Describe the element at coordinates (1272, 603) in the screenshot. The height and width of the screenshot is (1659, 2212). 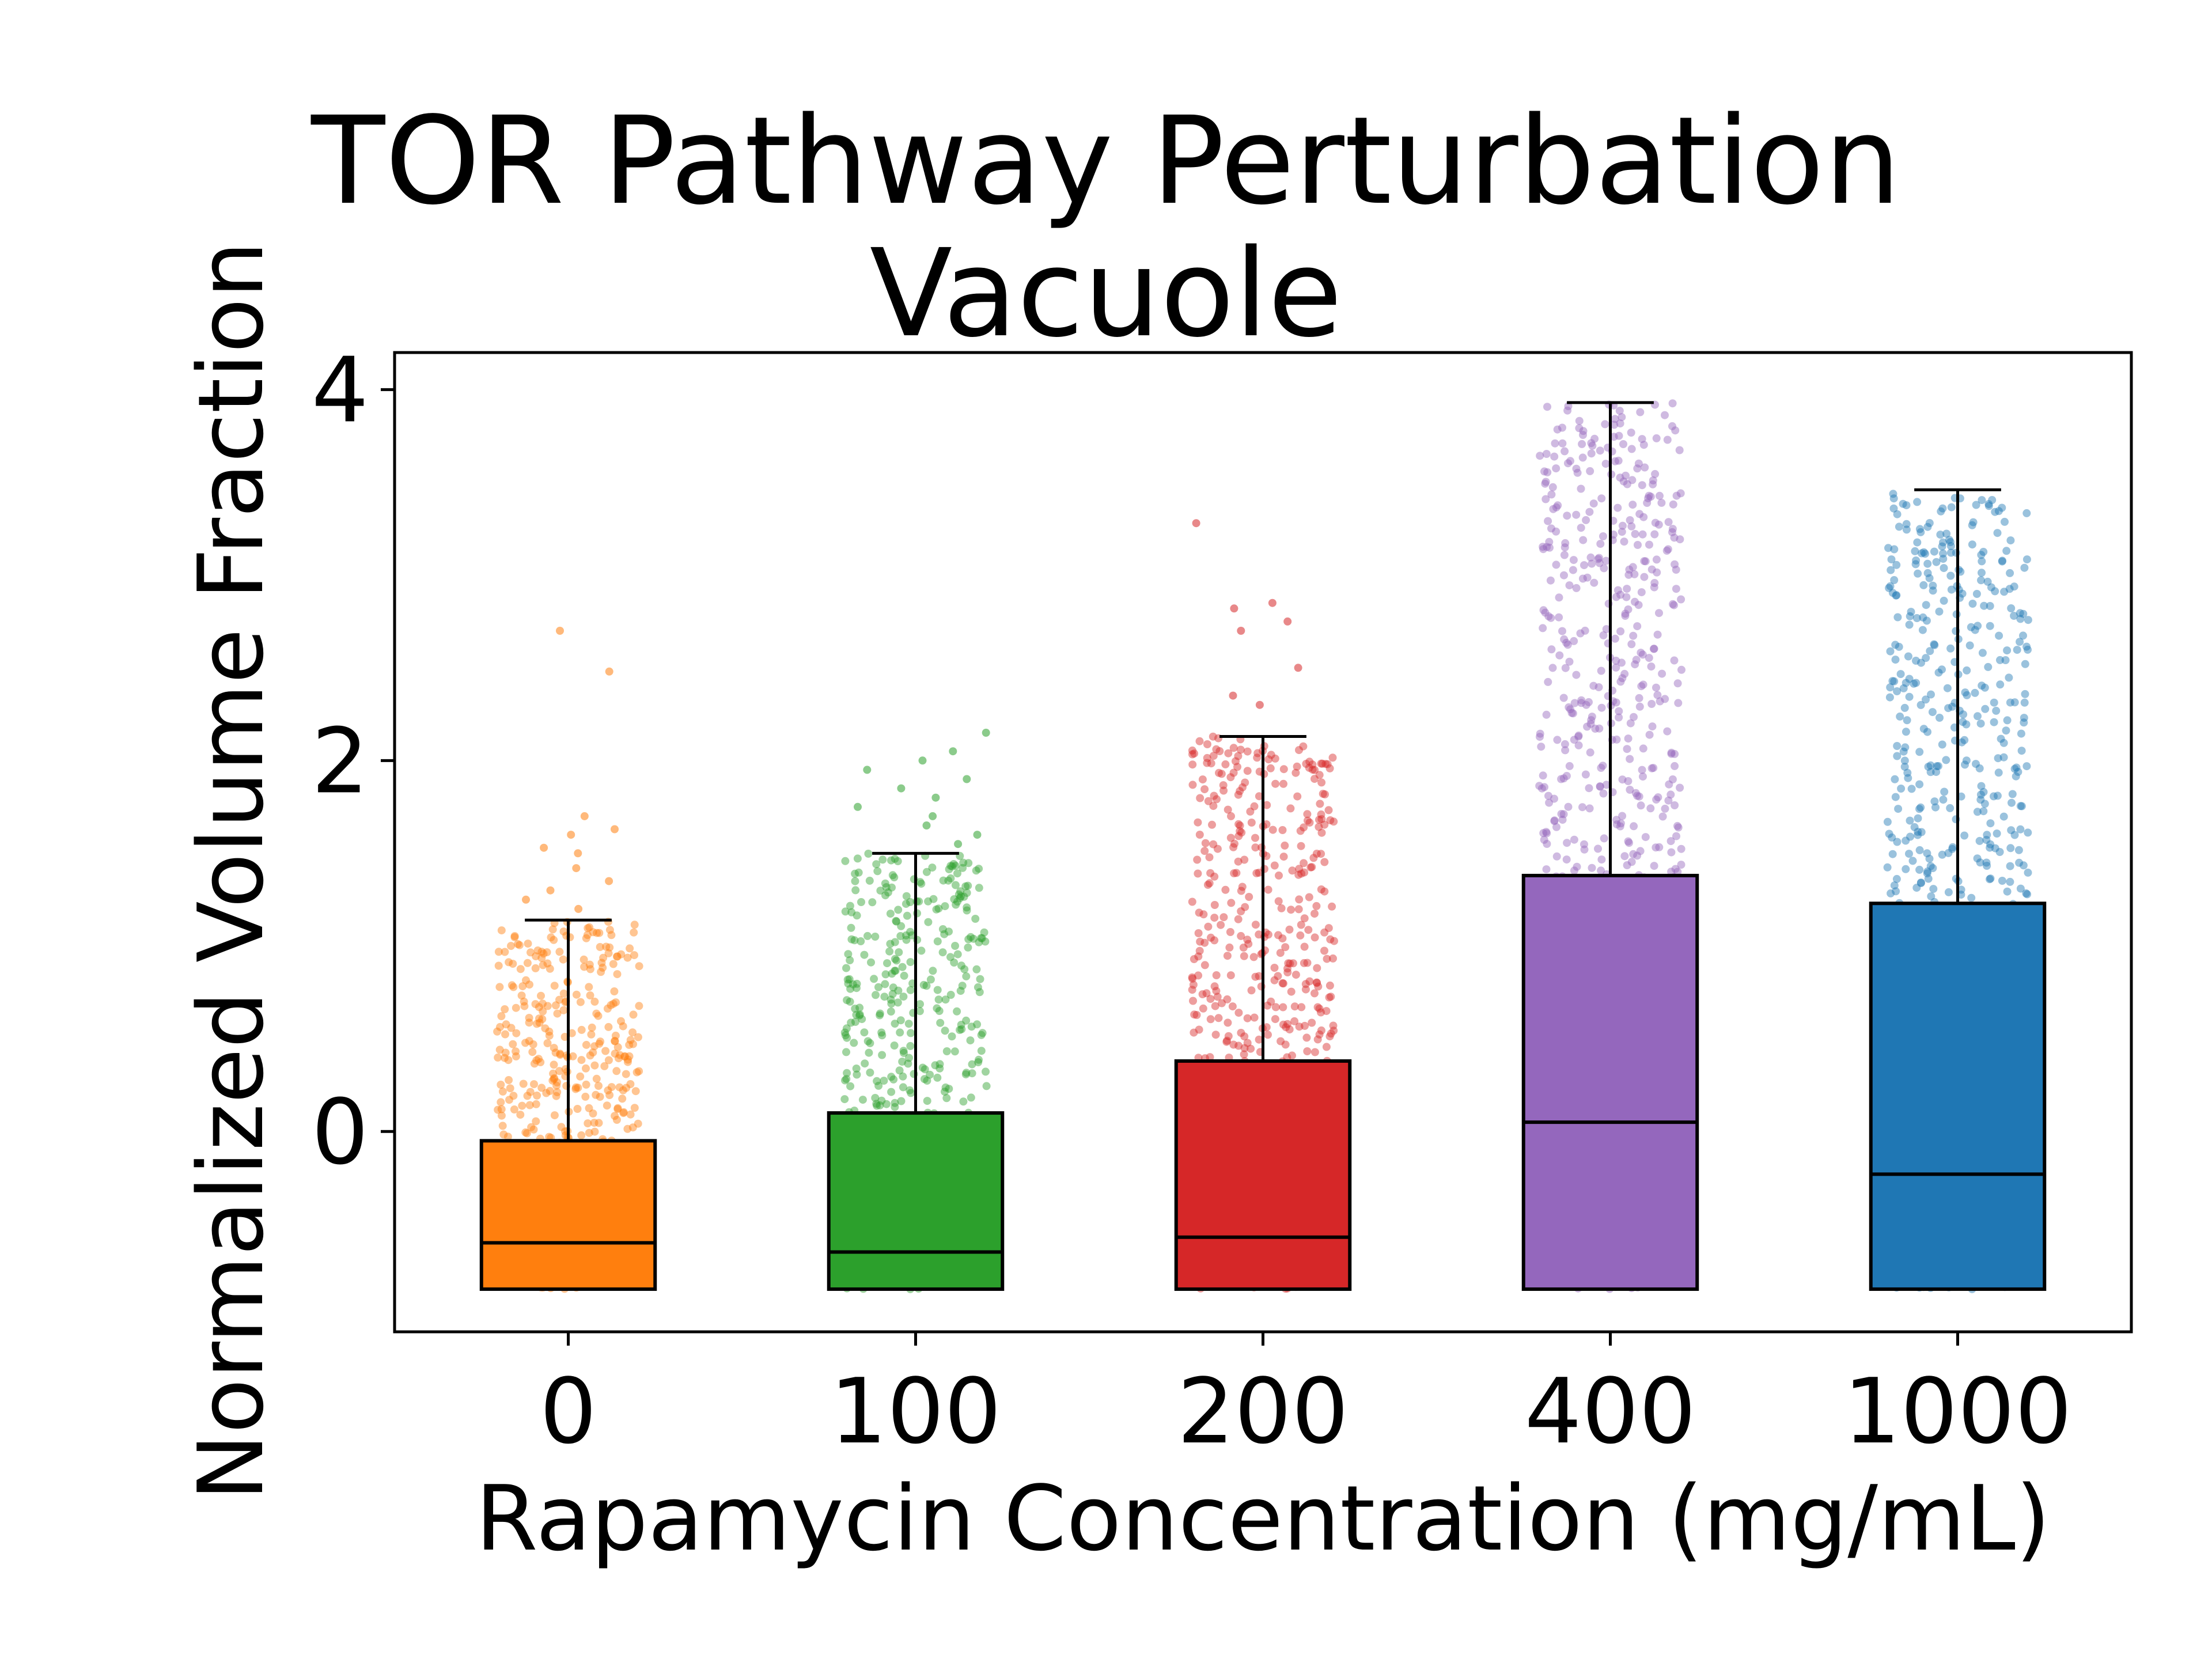
I see `outlier-point` at that location.